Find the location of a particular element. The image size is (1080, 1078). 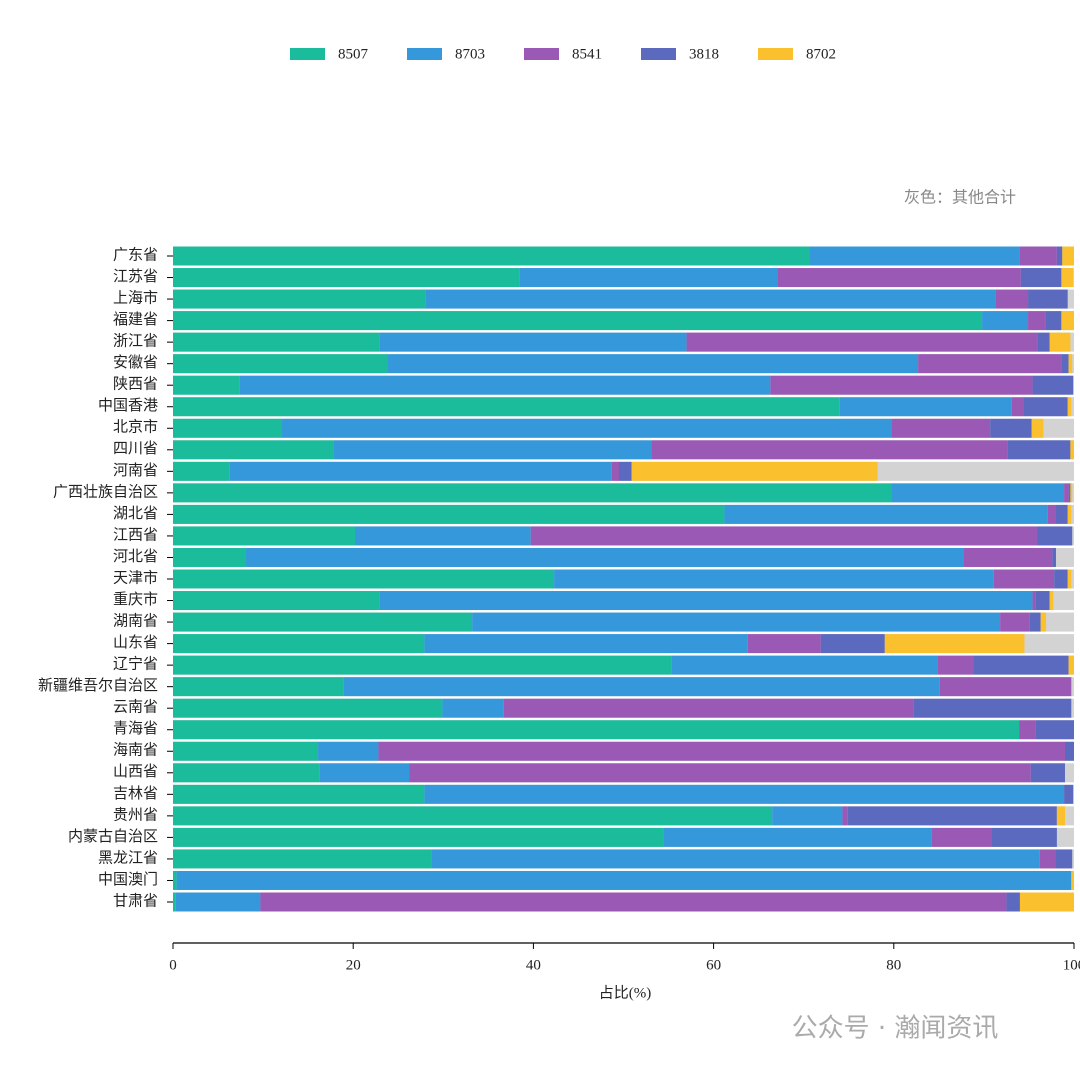

y-tick-label: 浙江省 is located at coordinates (135, 341).